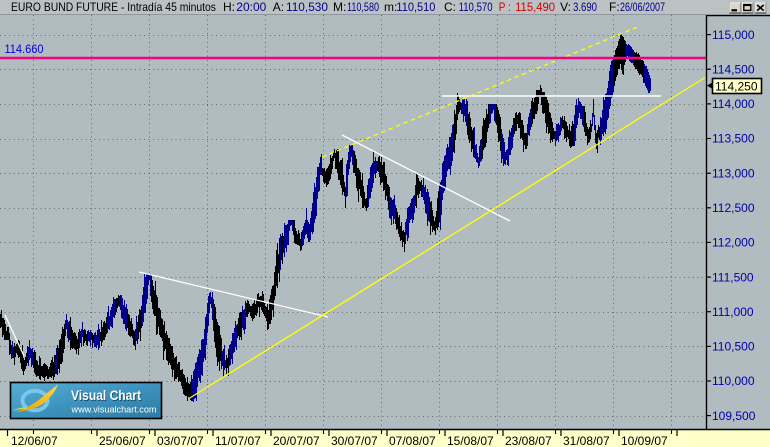 Image resolution: width=770 pixels, height=447 pixels. I want to click on svg-text: 3.690, so click(585, 7).